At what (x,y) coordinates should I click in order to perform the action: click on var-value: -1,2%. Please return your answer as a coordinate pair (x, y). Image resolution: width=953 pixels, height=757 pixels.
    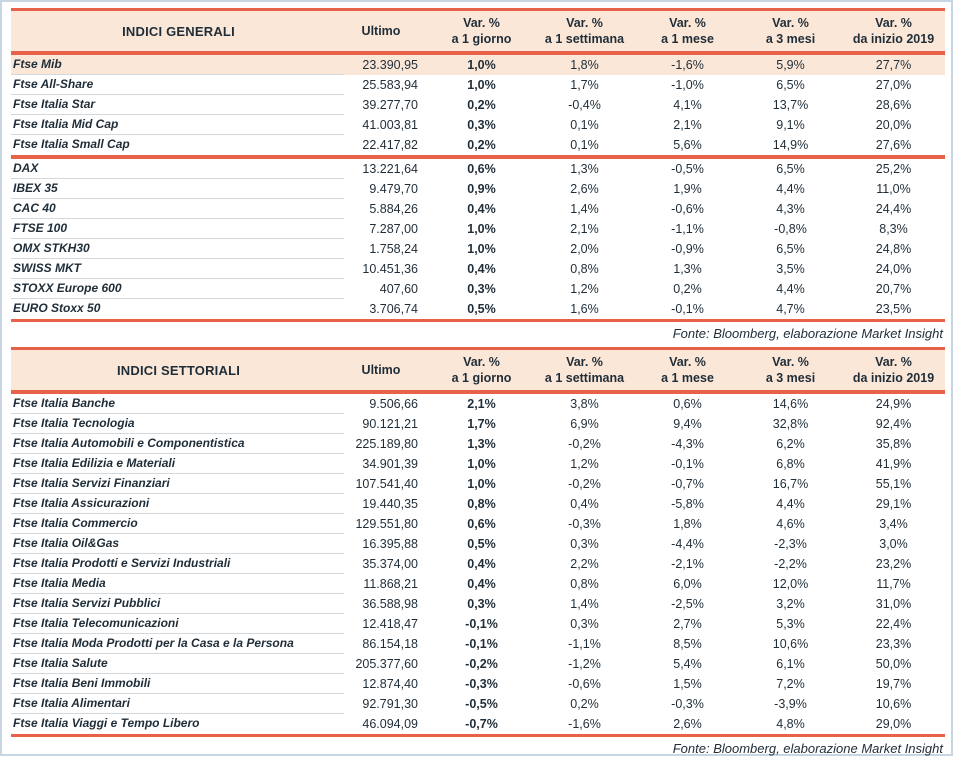
    Looking at the image, I should click on (584, 664).